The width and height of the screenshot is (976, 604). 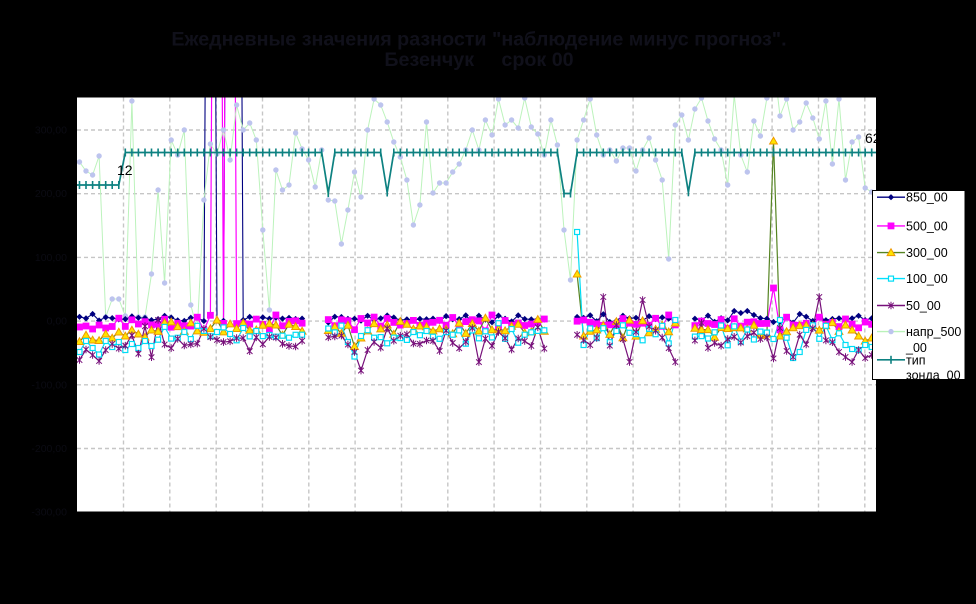 What do you see at coordinates (927, 226) in the screenshot?
I see `svg-text: 500_00` at bounding box center [927, 226].